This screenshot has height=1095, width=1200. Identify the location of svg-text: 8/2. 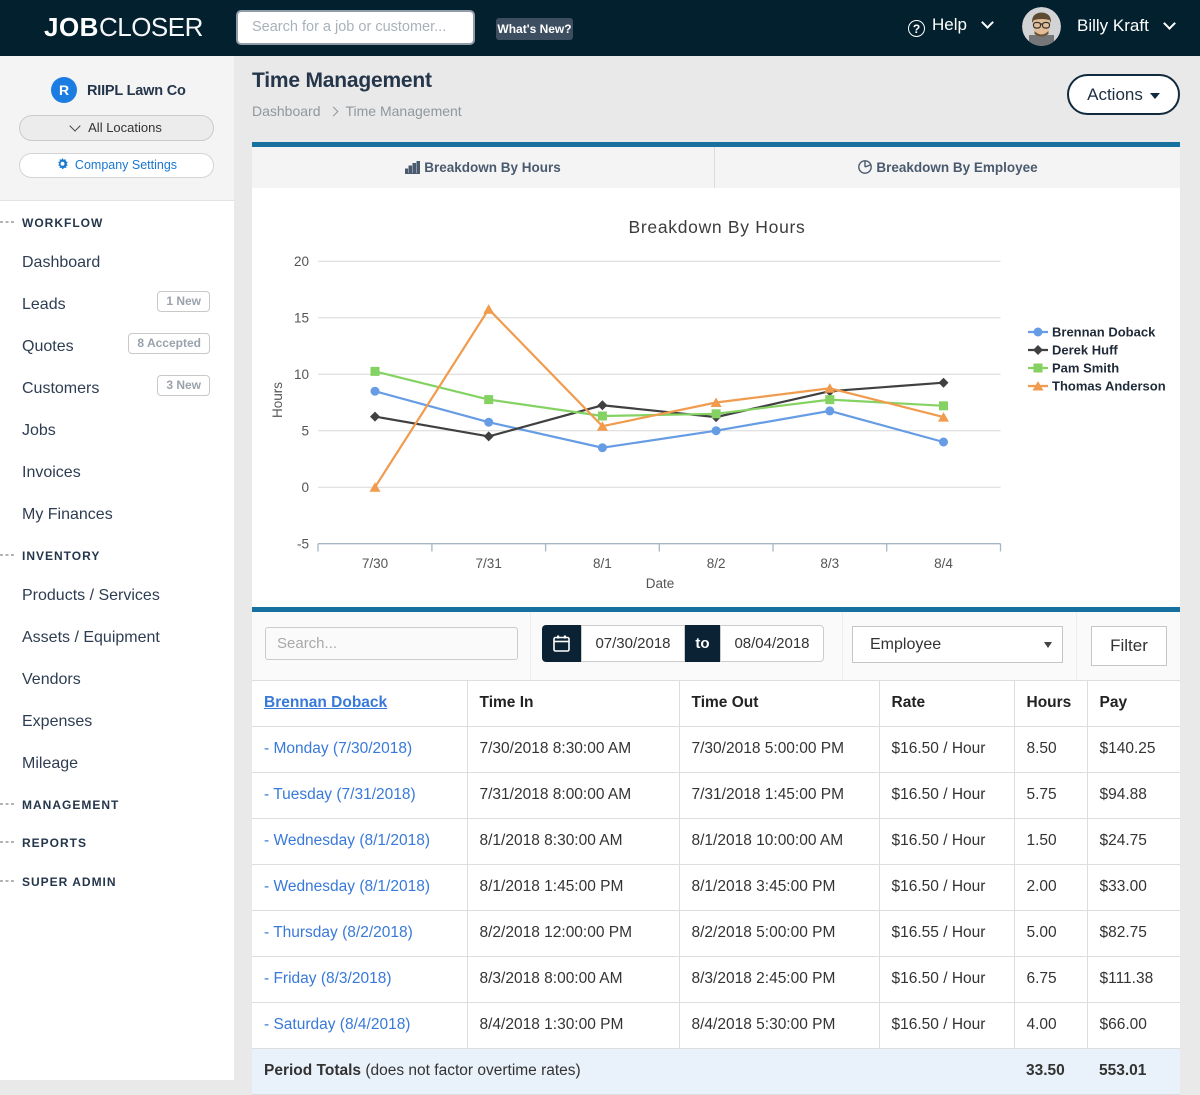
(716, 563).